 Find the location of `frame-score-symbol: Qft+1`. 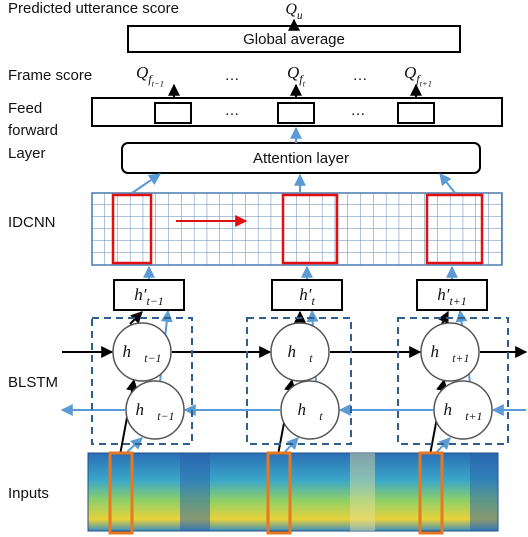

frame-score-symbol: Qft+1 is located at coordinates (418, 76).